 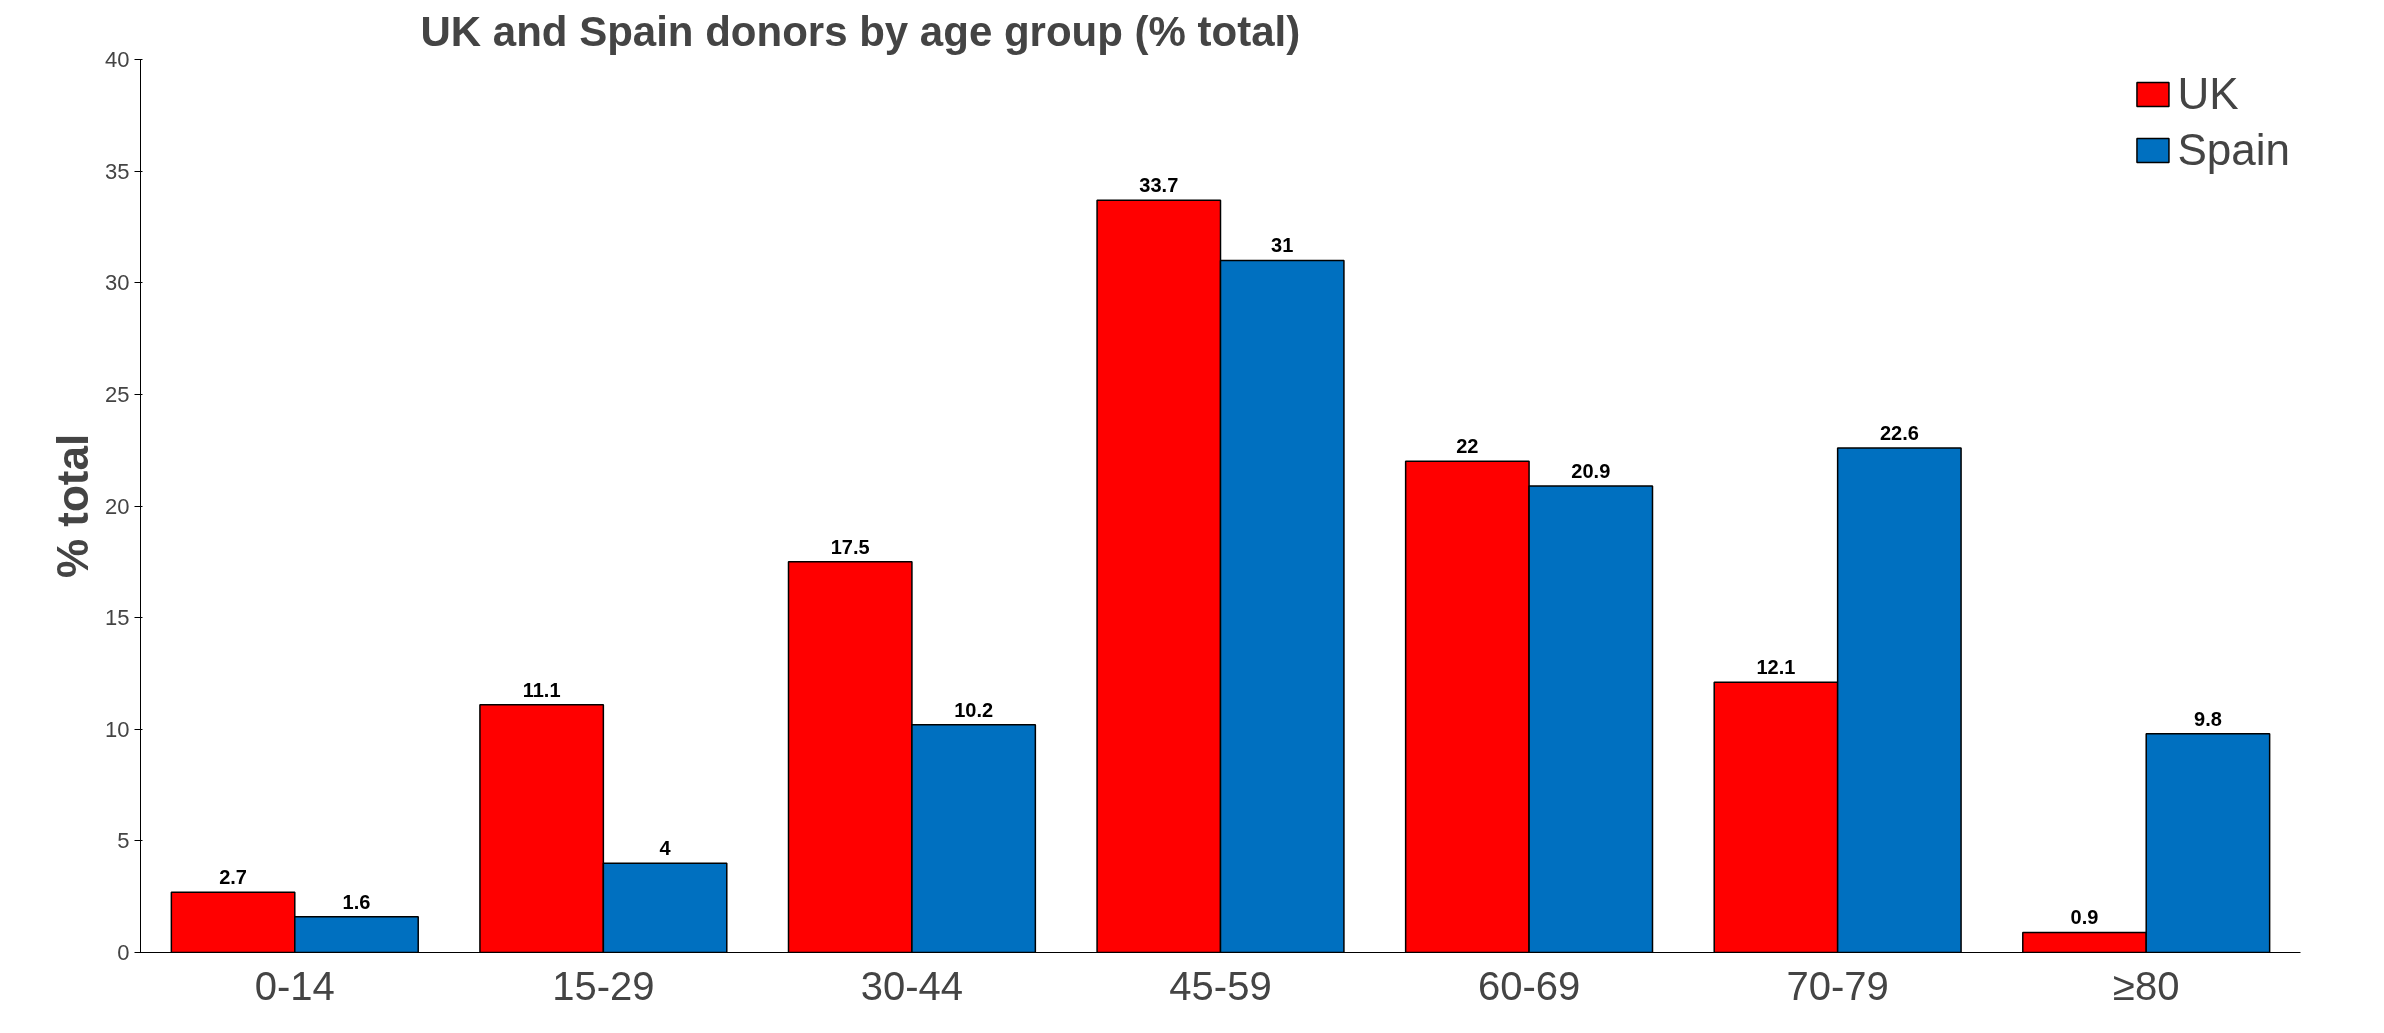 What do you see at coordinates (1467, 446) in the screenshot?
I see `data-label: 22` at bounding box center [1467, 446].